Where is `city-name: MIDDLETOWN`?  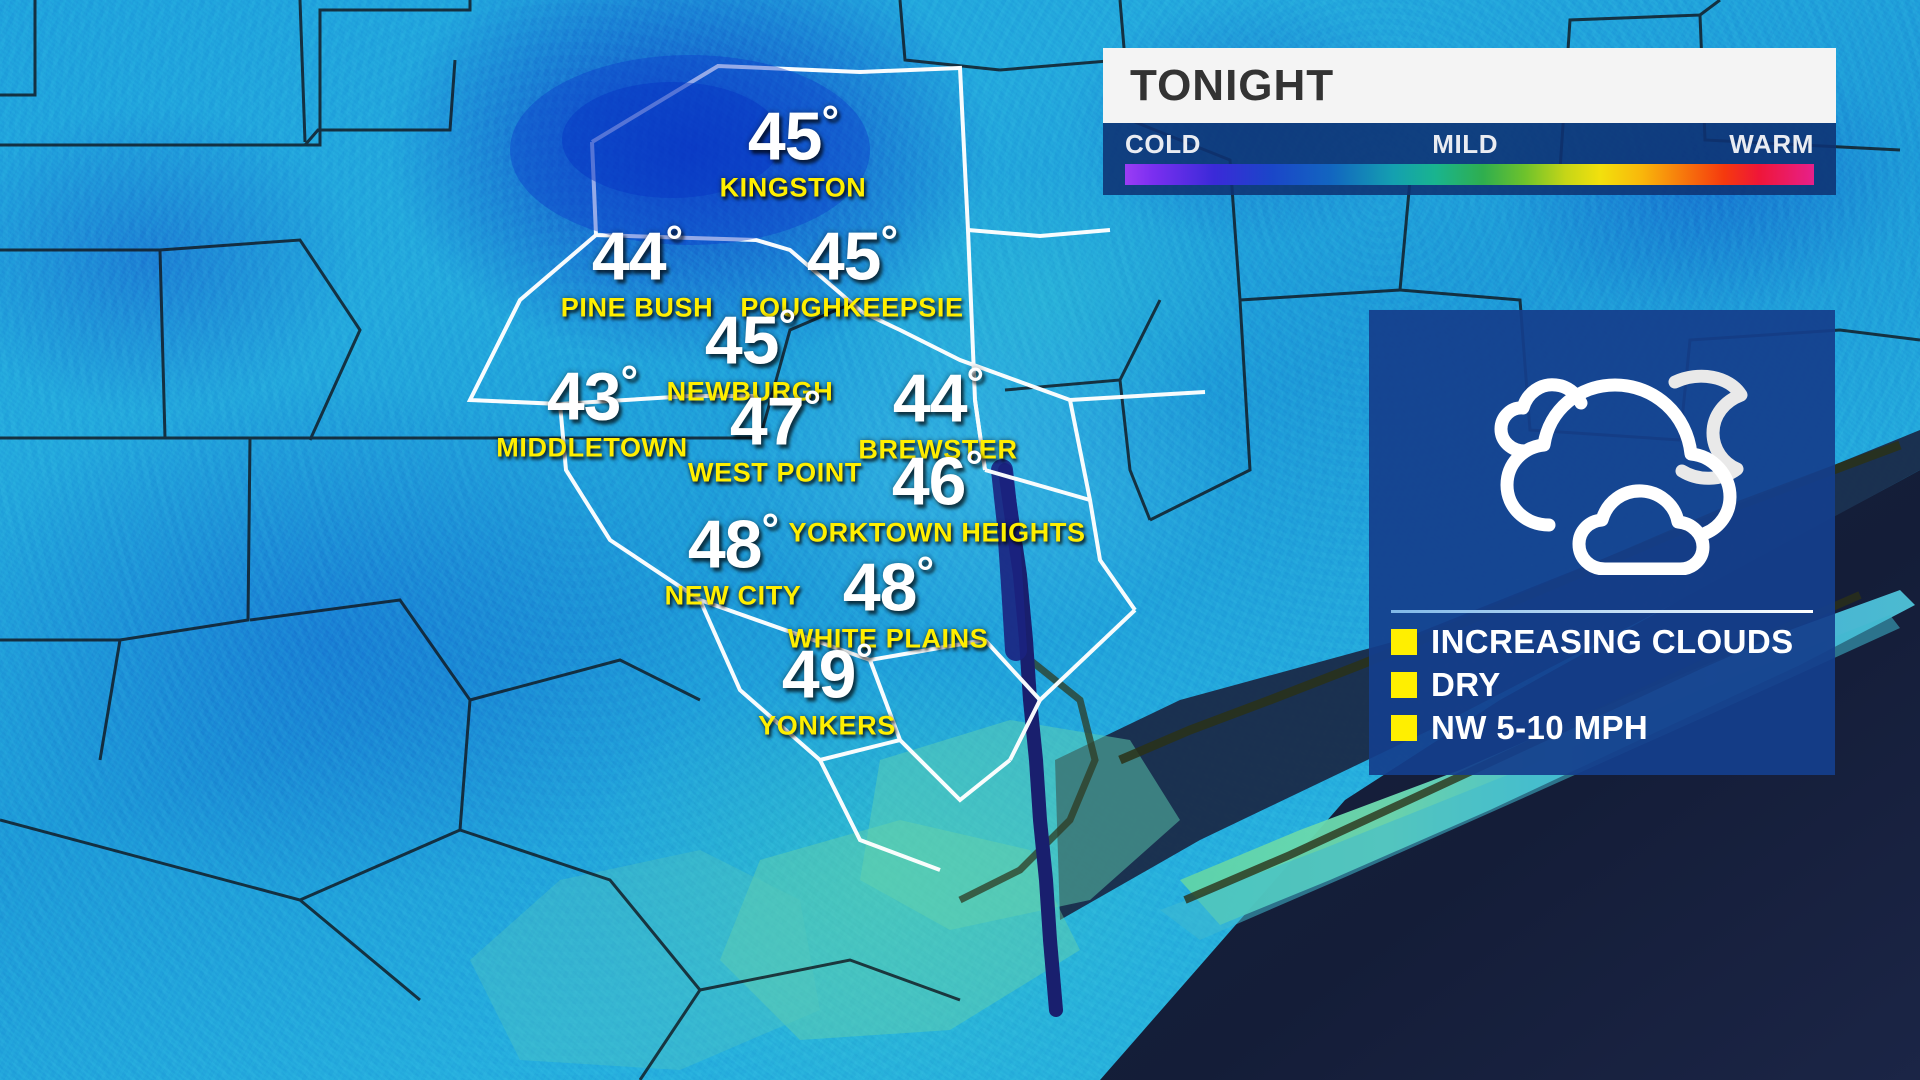
city-name: MIDDLETOWN is located at coordinates (592, 447).